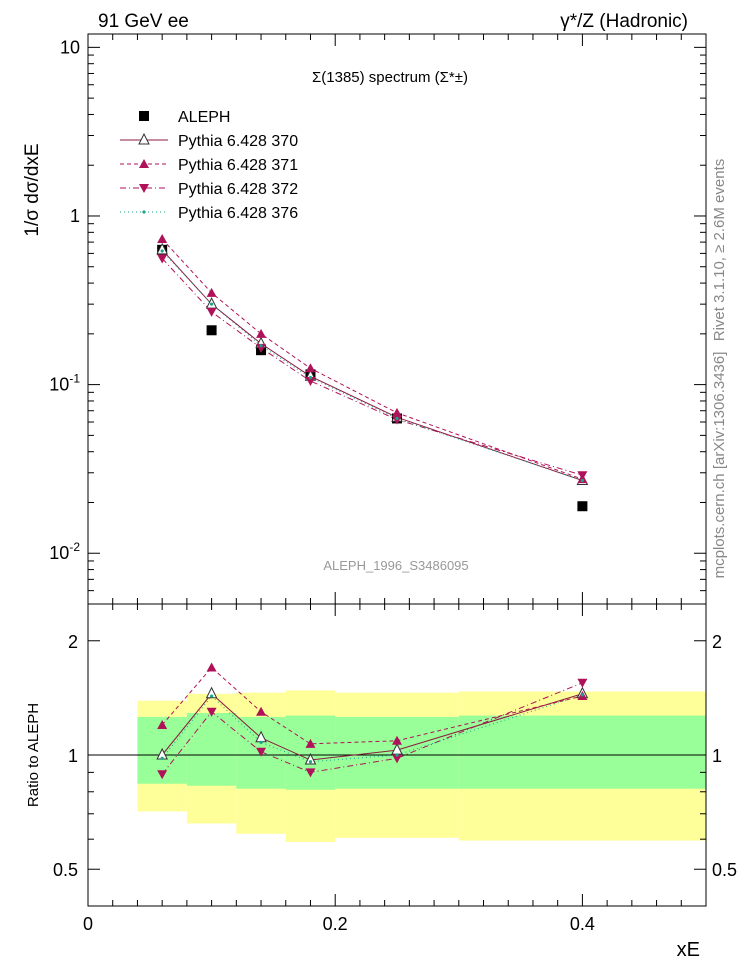  What do you see at coordinates (64, 383) in the screenshot?
I see `y-tick-label: 10⁻¹` at bounding box center [64, 383].